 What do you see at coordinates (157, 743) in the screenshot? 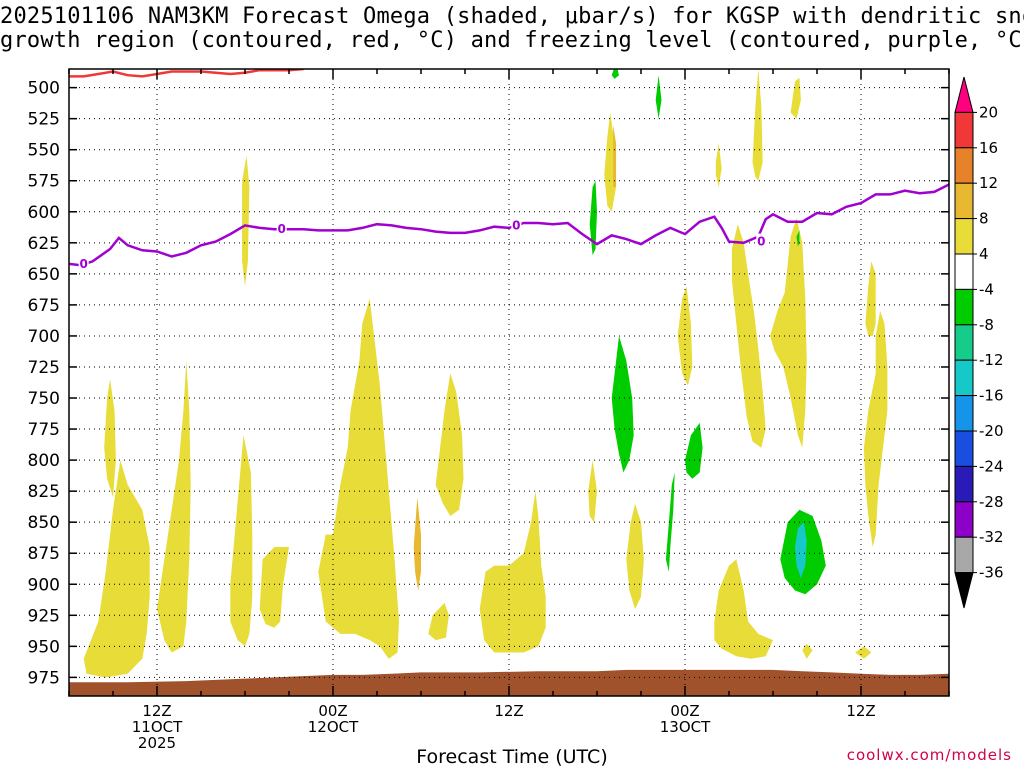
I see `x-tick-label: 2025` at bounding box center [157, 743].